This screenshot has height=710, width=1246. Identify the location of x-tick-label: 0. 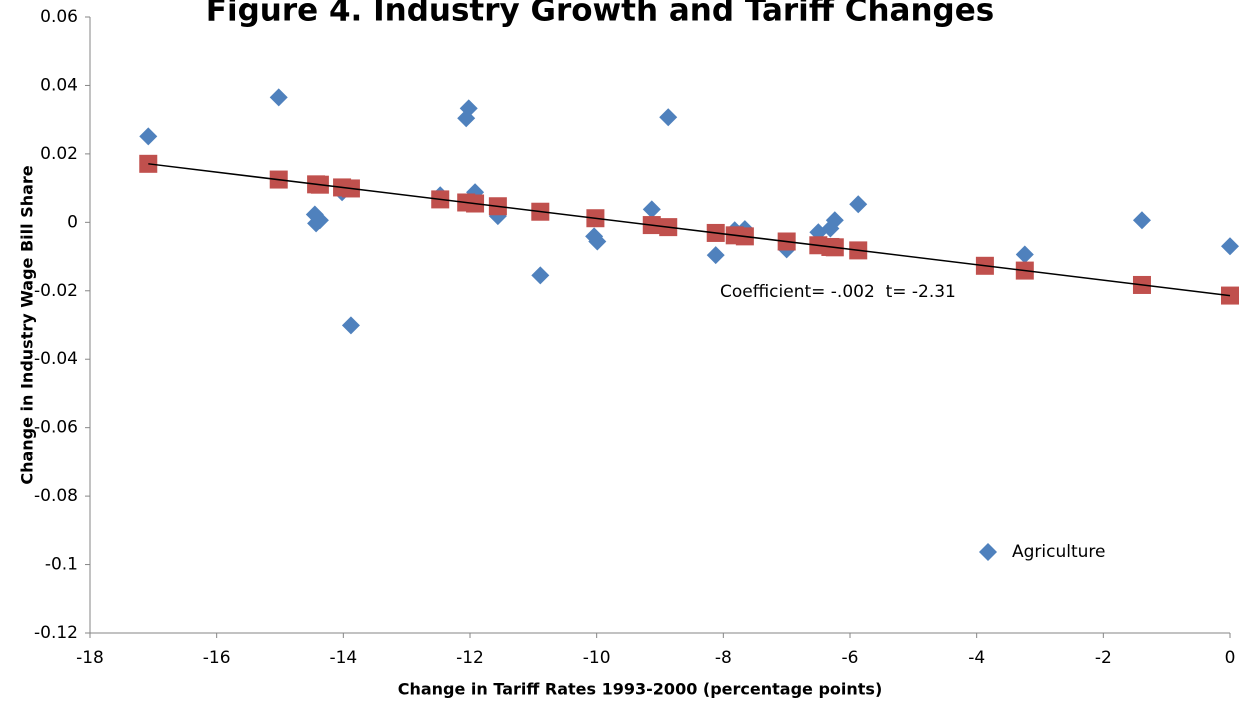
(1230, 658).